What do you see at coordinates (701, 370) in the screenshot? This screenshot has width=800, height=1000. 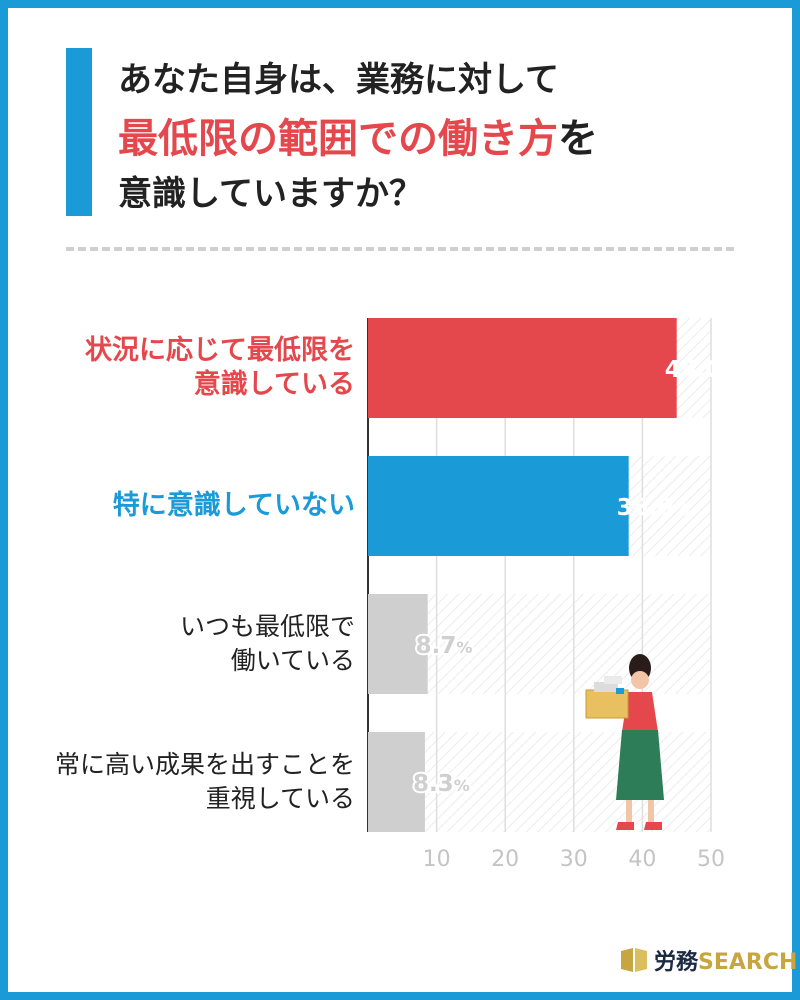 I see `value-label-0: 45.0%` at bounding box center [701, 370].